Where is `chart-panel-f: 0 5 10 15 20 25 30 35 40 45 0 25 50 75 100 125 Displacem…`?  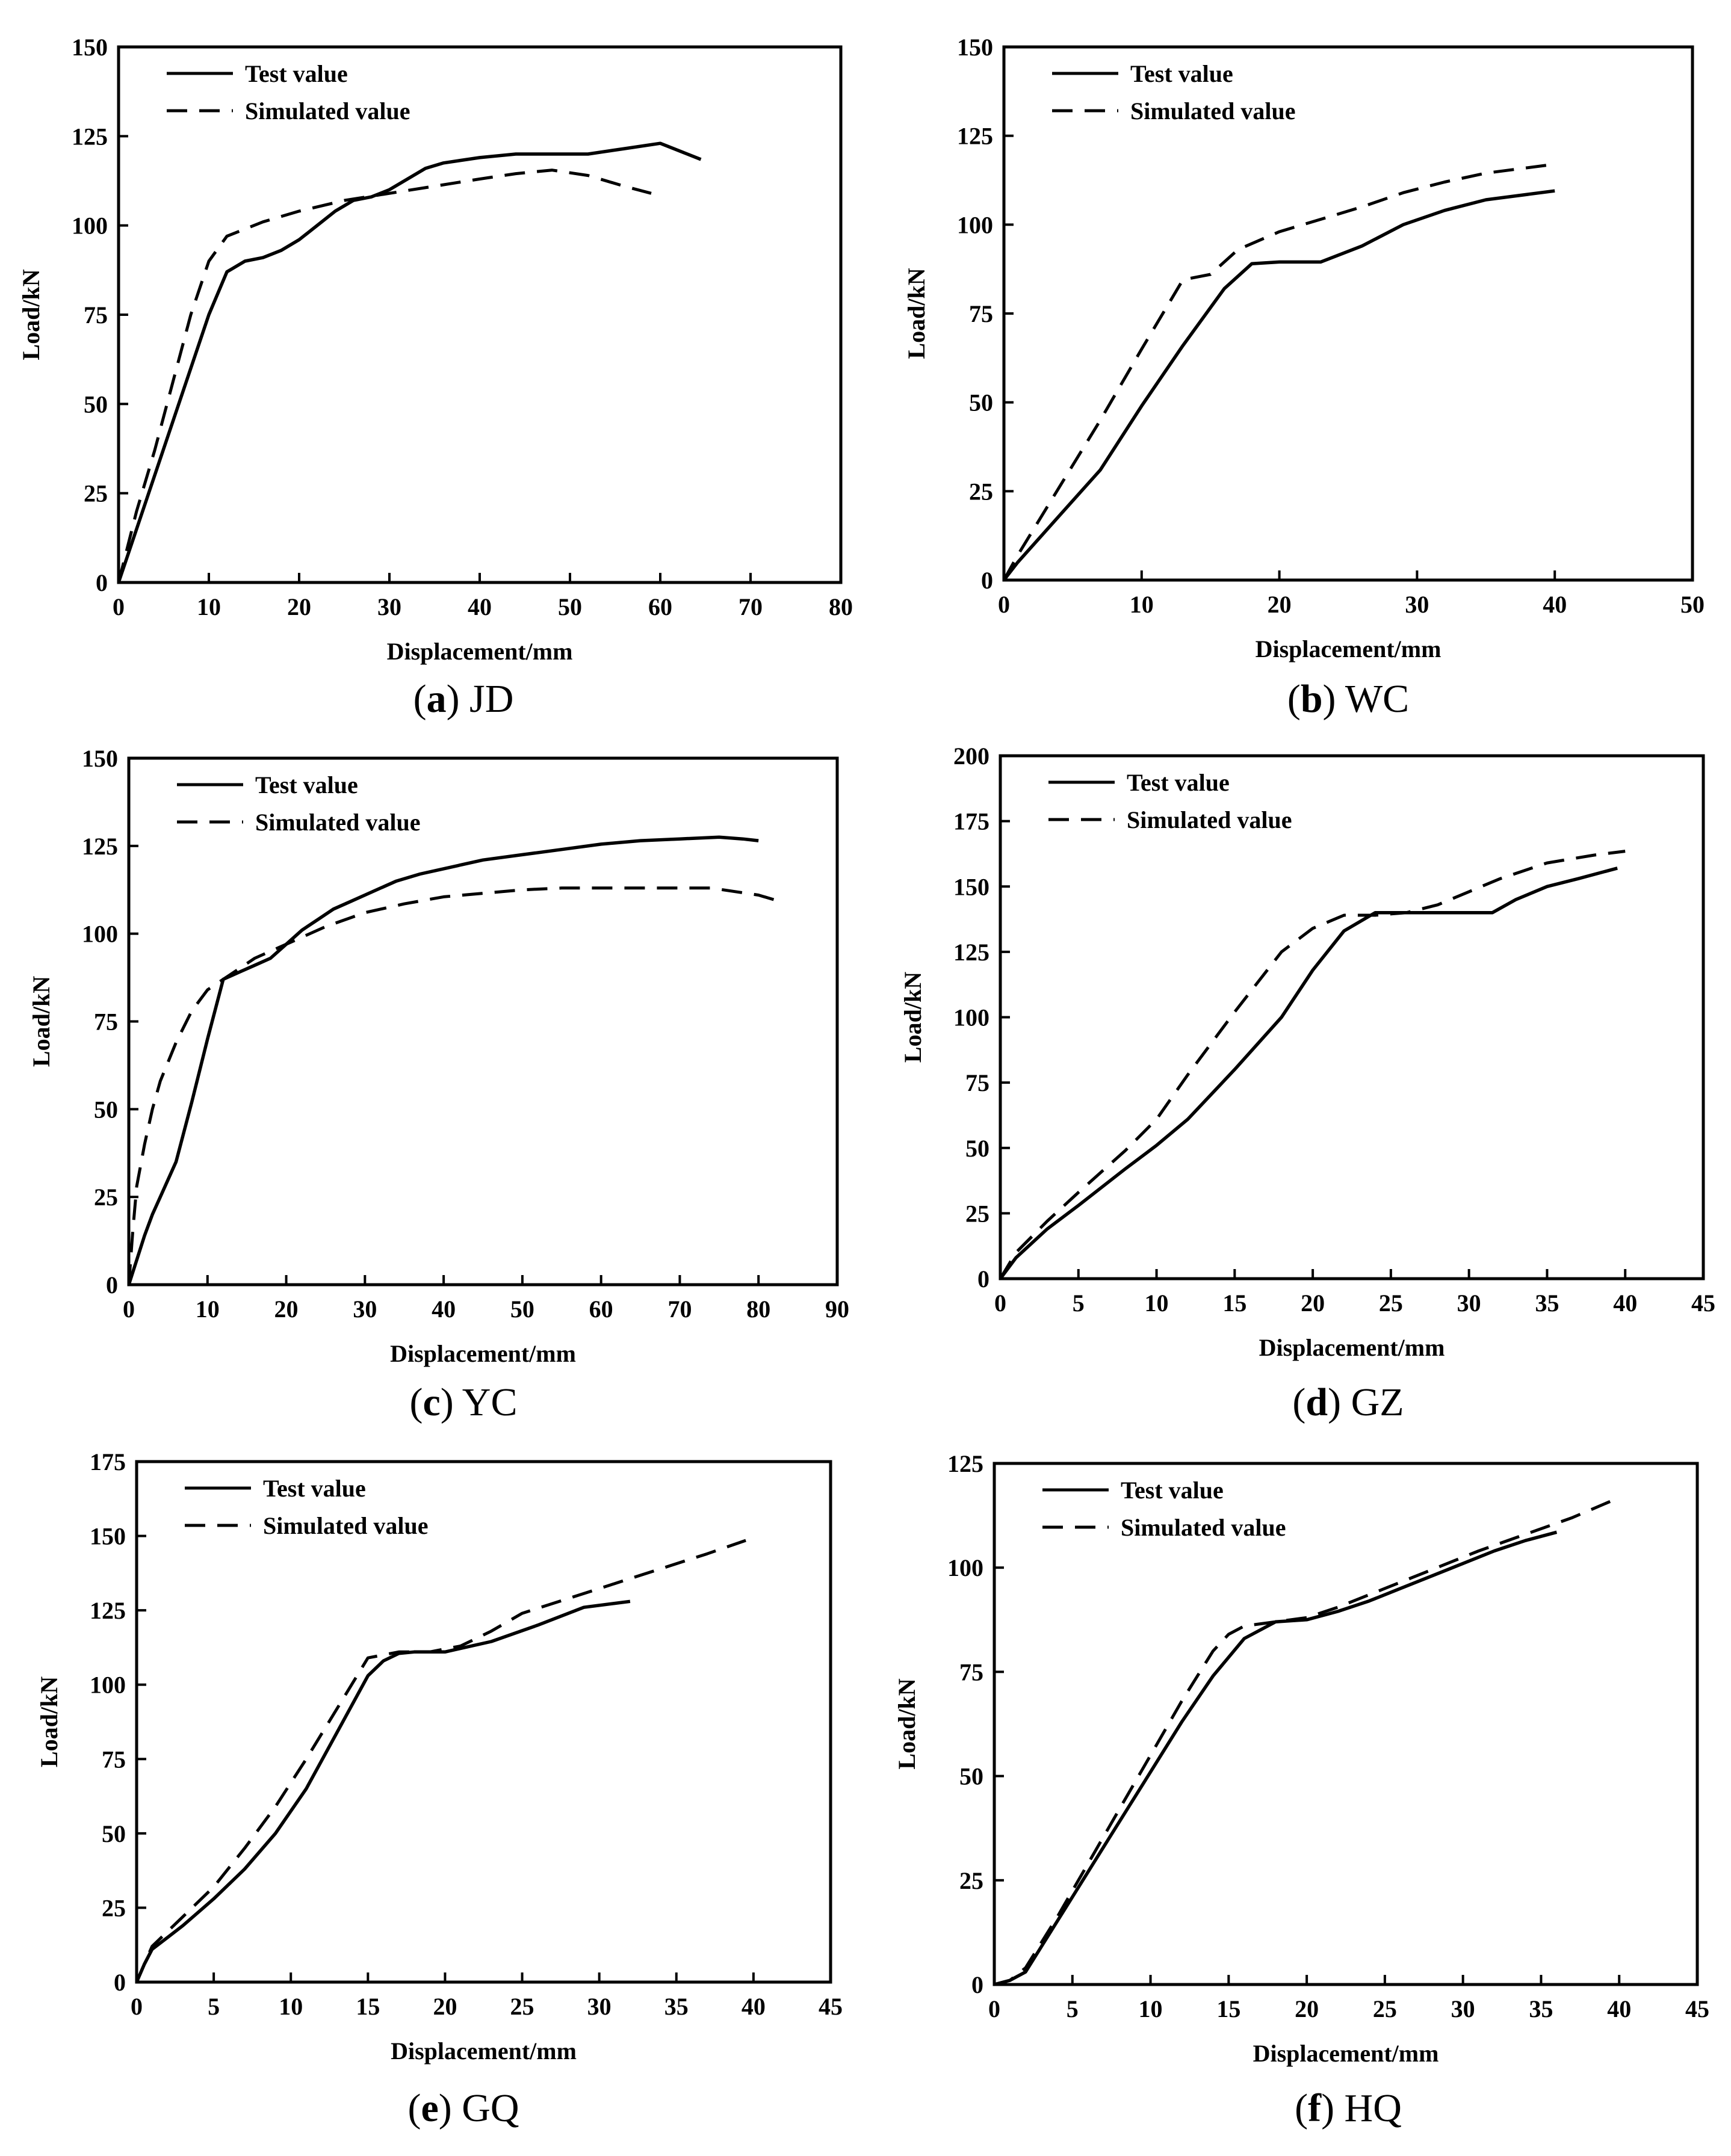
chart-panel-f: 0 5 10 15 20 25 30 35 40 45 0 25 50 75 100 125 Displacem… is located at coordinates (1301, 1790).